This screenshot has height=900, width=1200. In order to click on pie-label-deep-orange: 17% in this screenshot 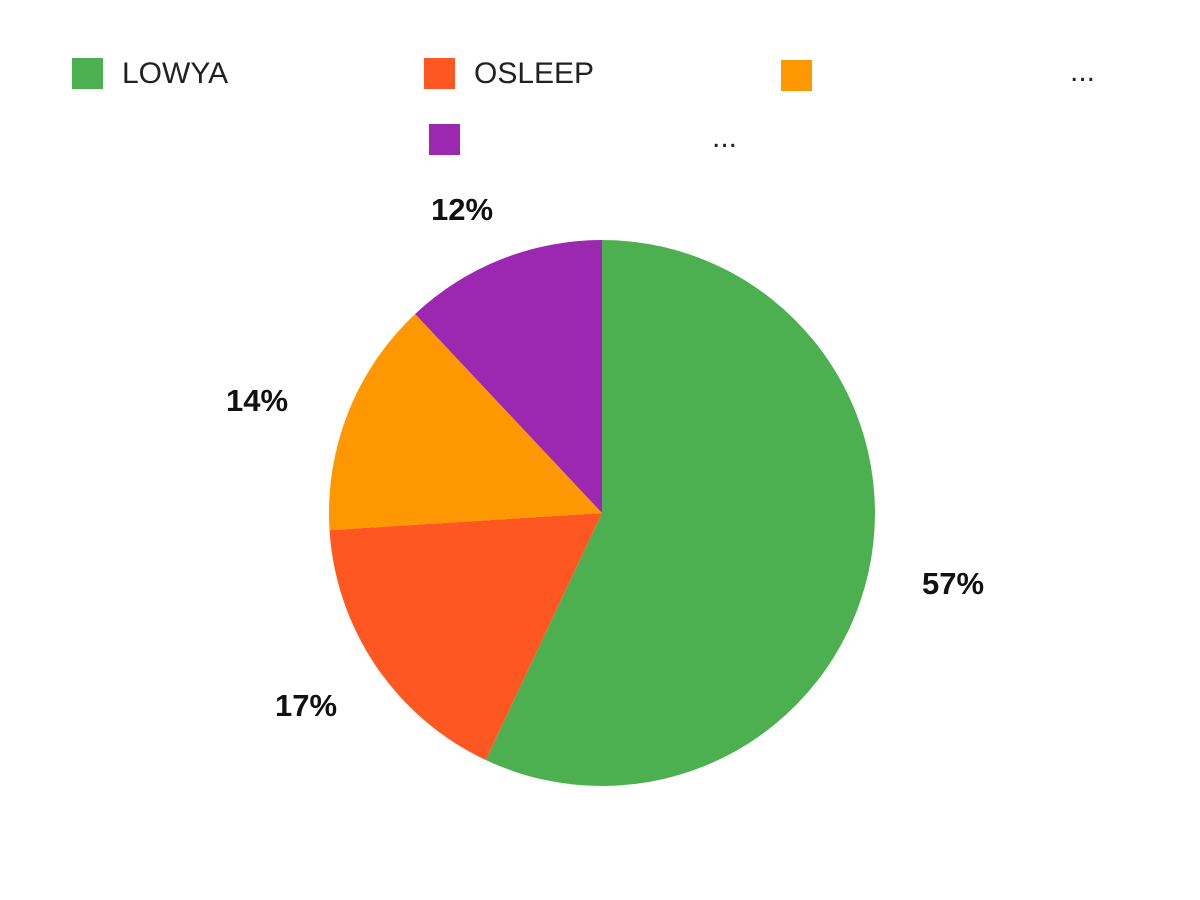, I will do `click(306, 705)`.